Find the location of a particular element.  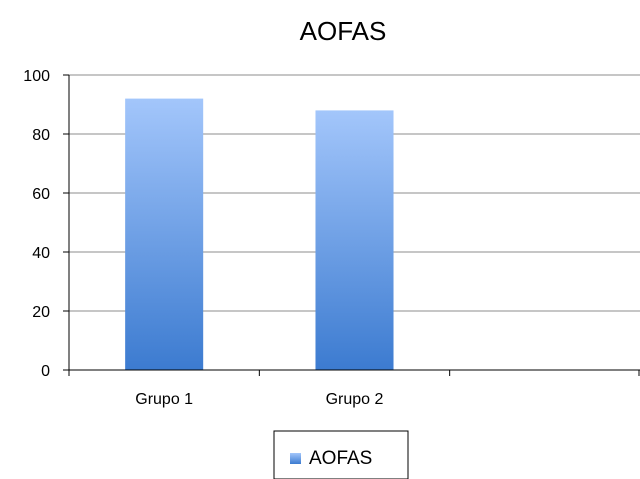

y-tick-labels: 0 20 40 60 80 100 is located at coordinates (36, 224).